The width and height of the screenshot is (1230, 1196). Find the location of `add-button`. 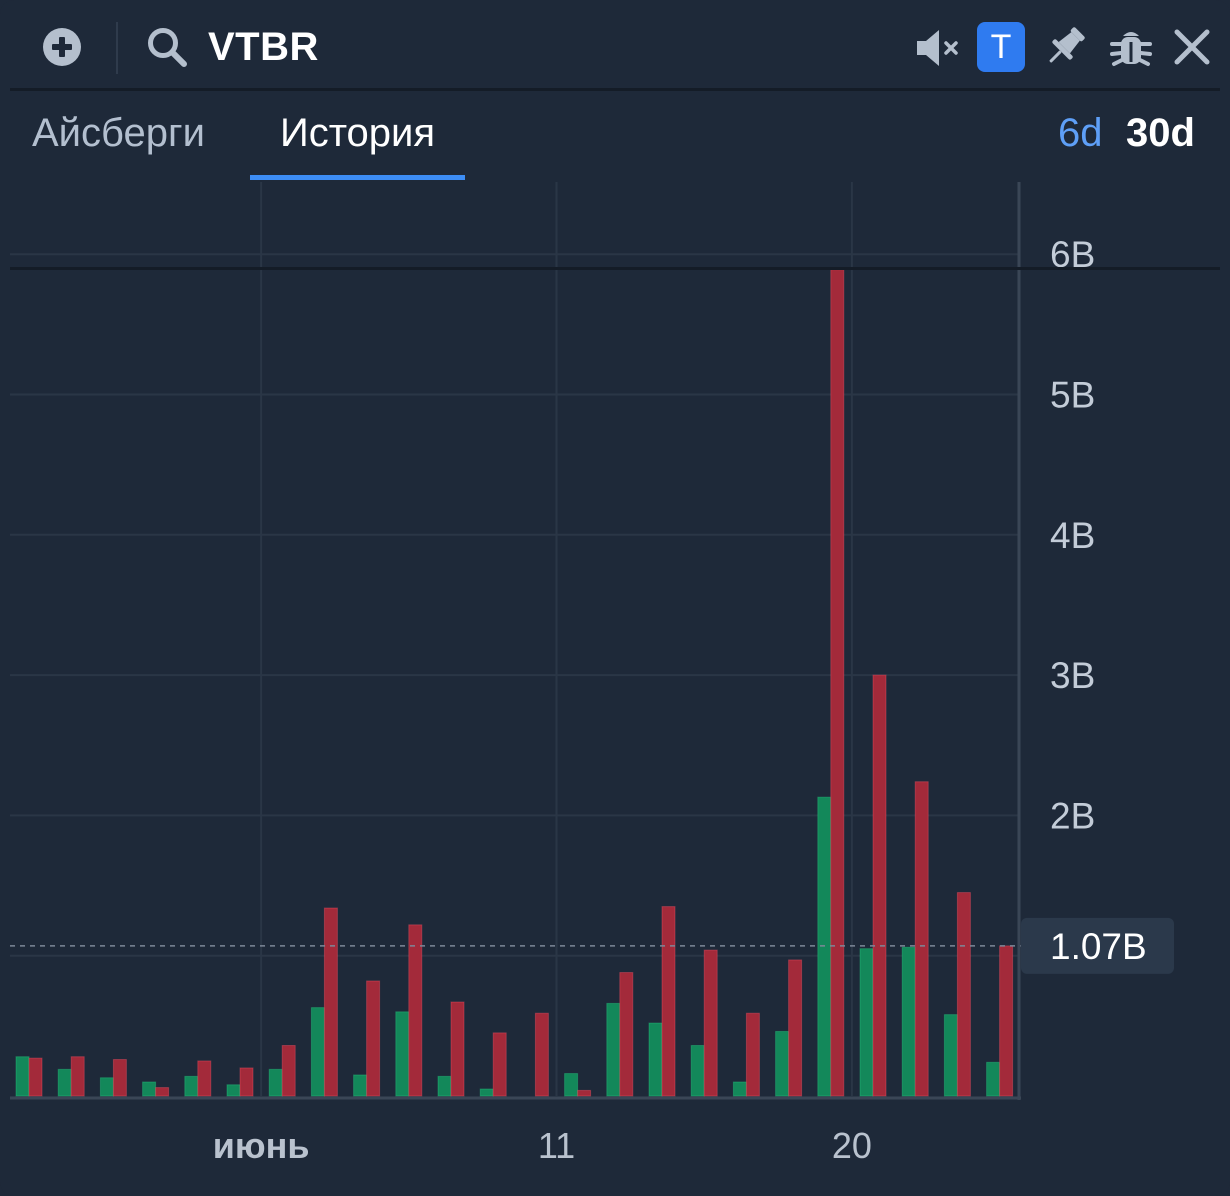

add-button is located at coordinates (62, 47).